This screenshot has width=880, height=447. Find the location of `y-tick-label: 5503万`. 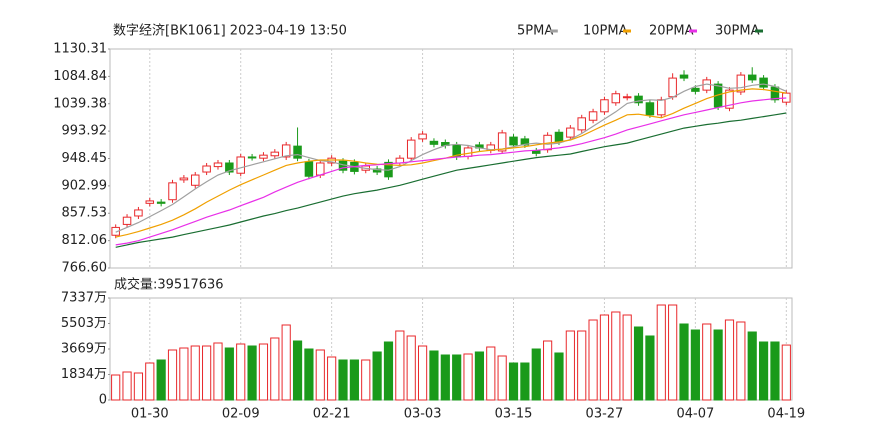

y-tick-label: 5503万 is located at coordinates (84, 323).